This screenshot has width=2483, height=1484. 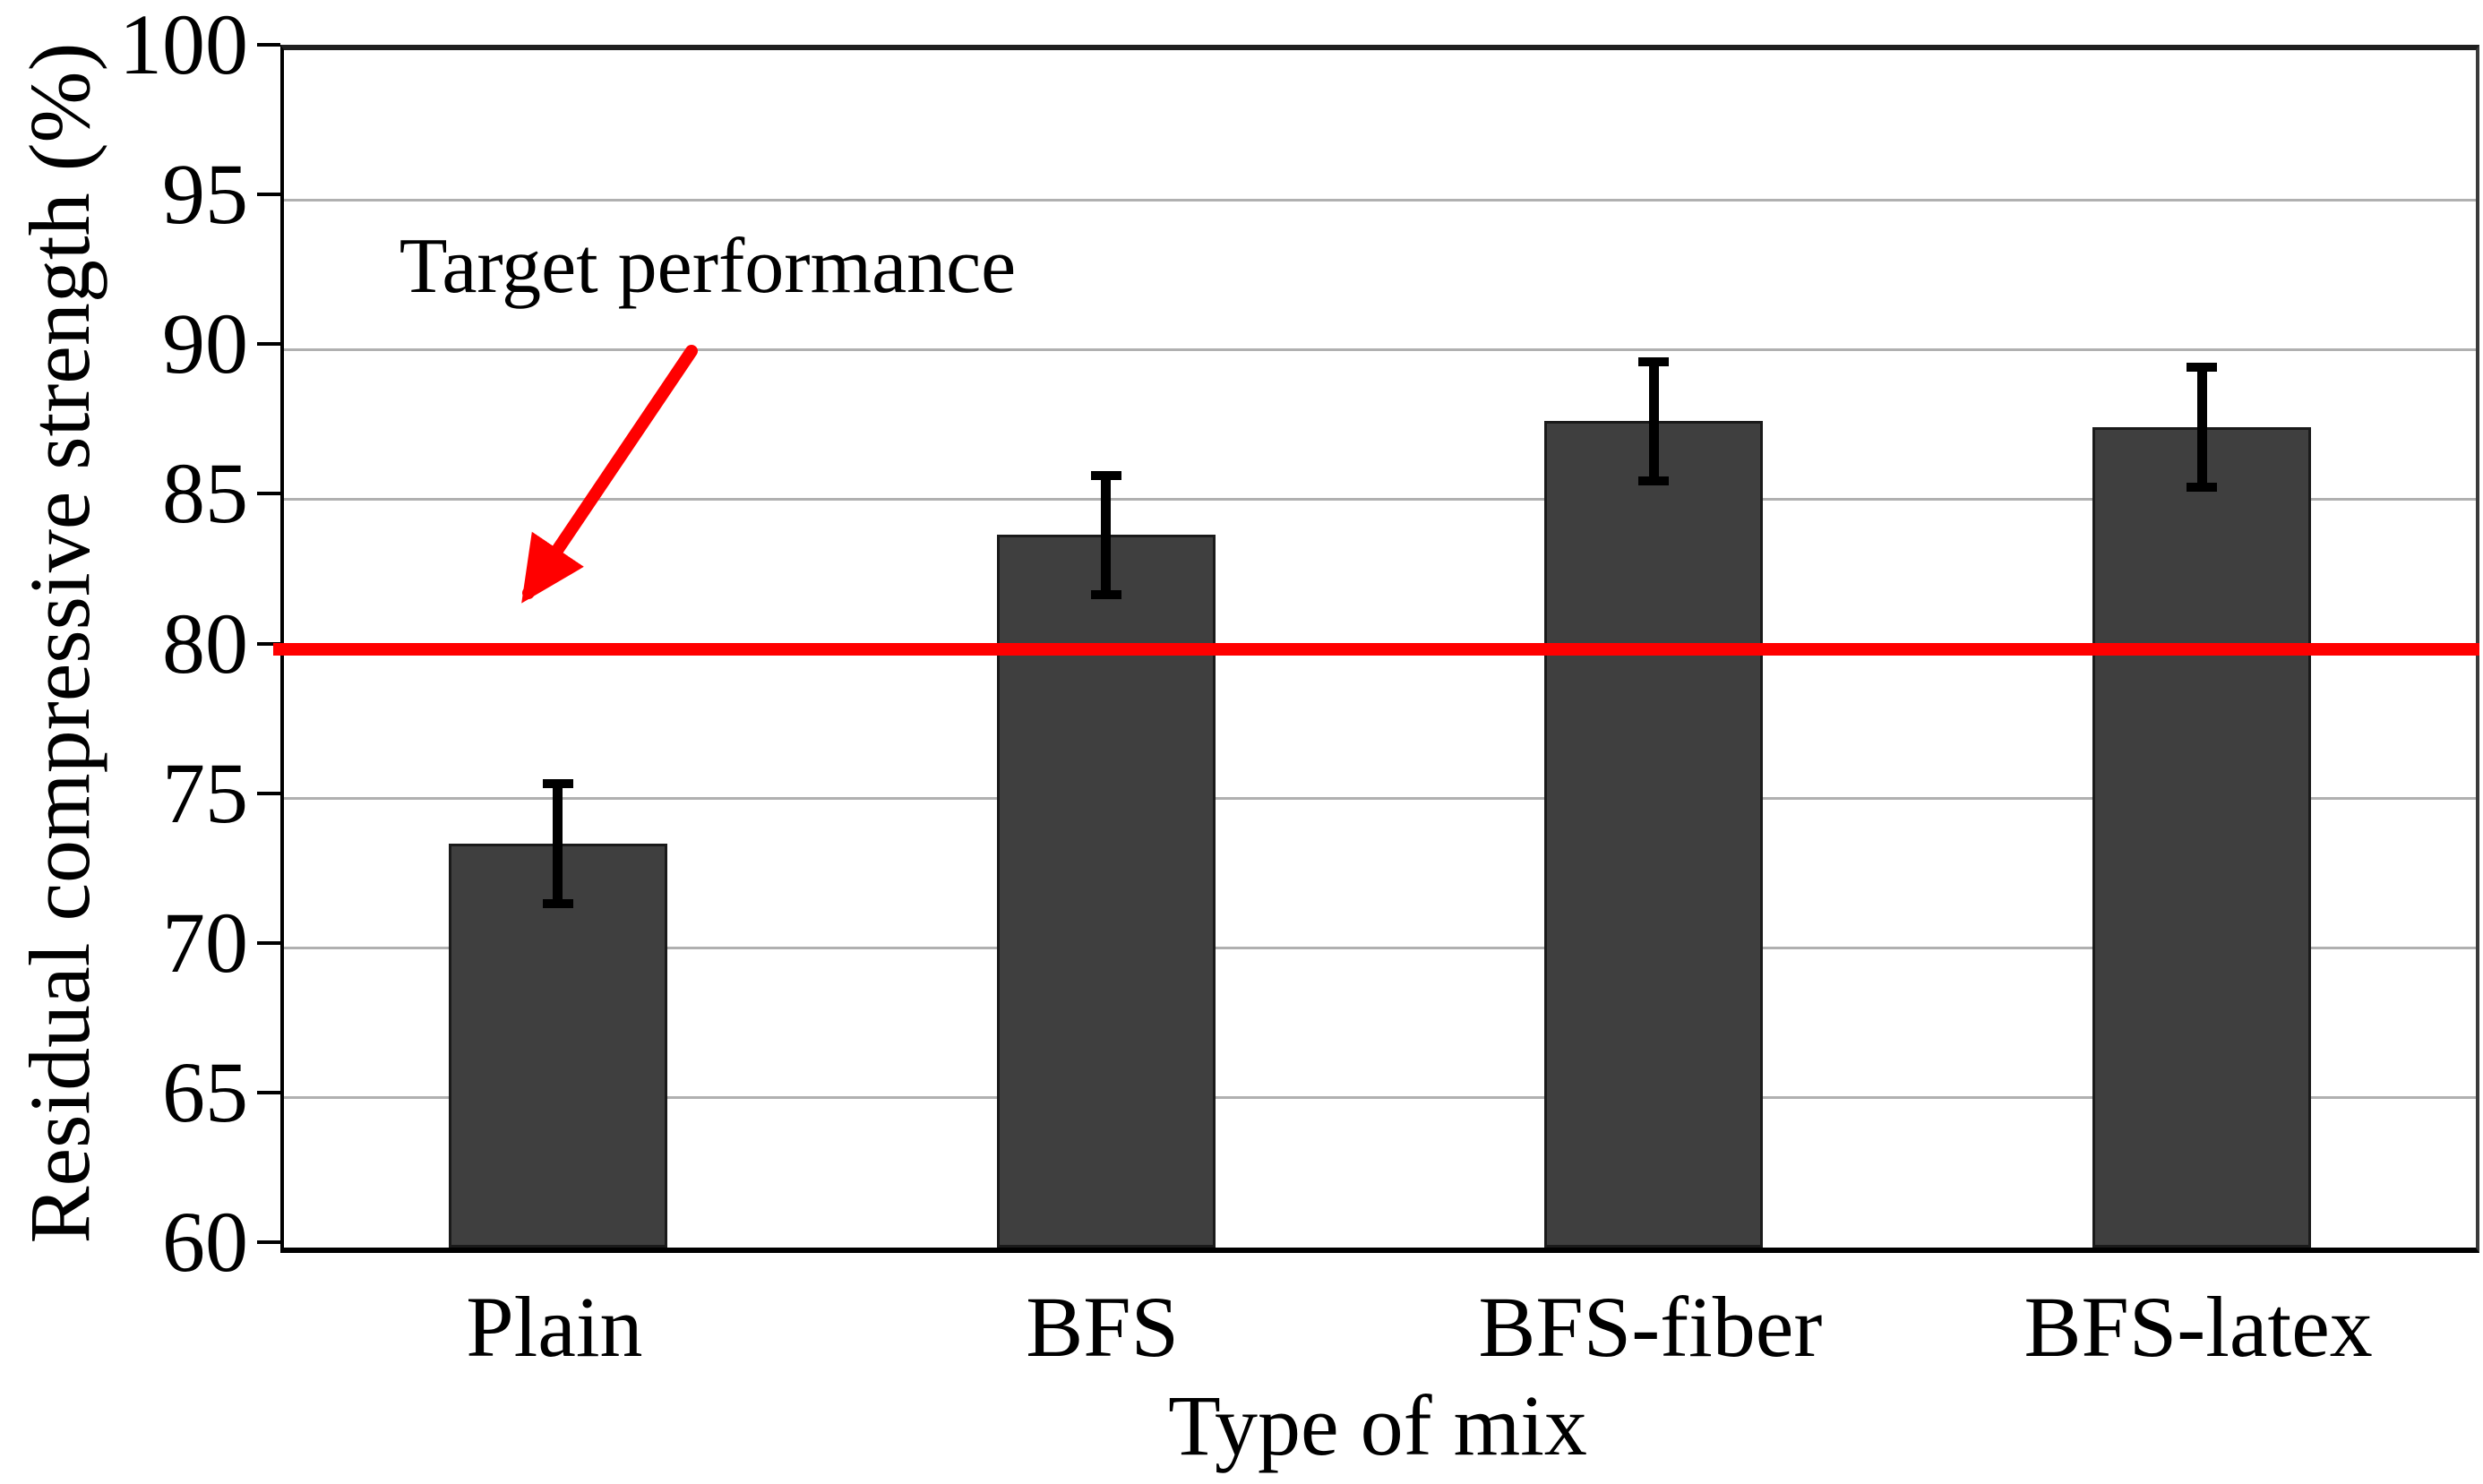 What do you see at coordinates (205, 194) in the screenshot?
I see `y-tick-label-95: 95` at bounding box center [205, 194].